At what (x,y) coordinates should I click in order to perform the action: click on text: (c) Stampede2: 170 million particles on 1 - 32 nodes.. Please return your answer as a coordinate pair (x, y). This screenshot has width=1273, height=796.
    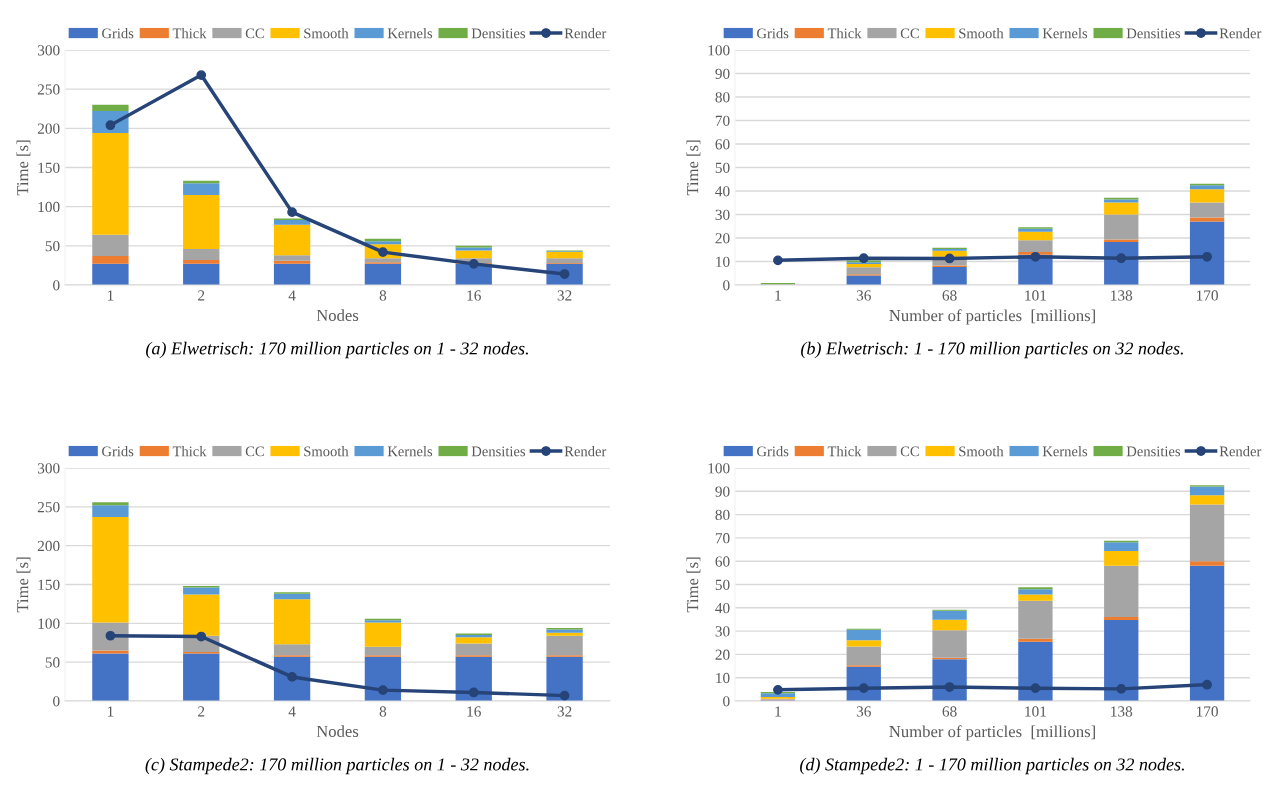
    Looking at the image, I should click on (337, 766).